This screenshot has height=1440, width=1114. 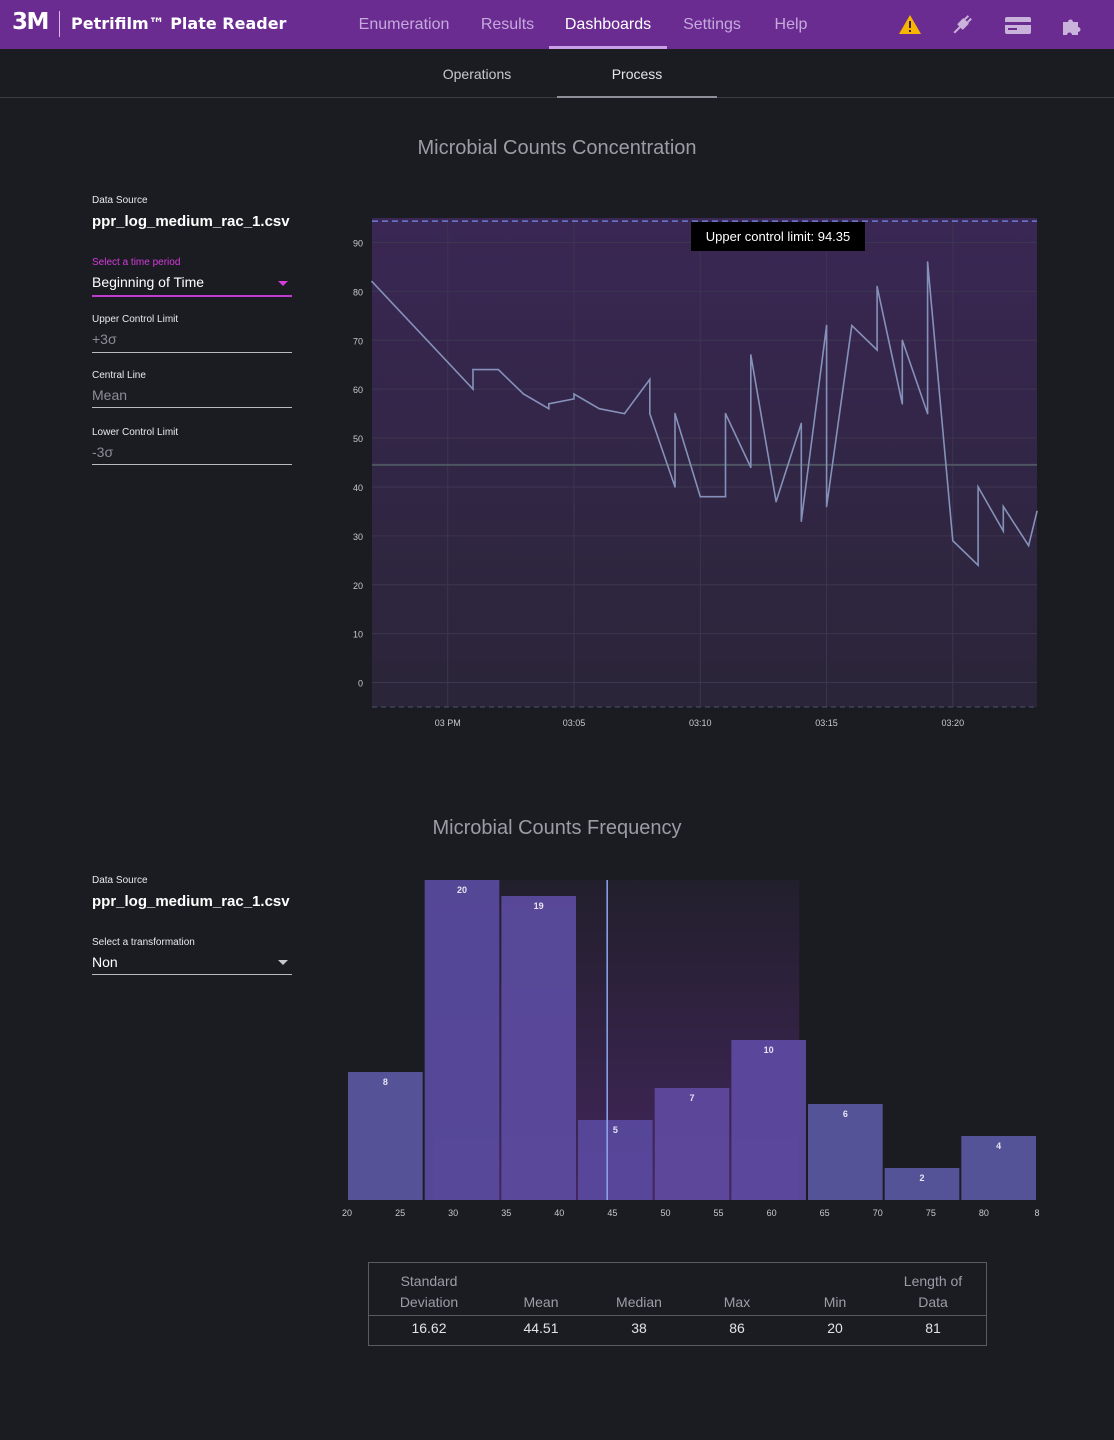 I want to click on central-line-input: Mean, so click(x=110, y=395).